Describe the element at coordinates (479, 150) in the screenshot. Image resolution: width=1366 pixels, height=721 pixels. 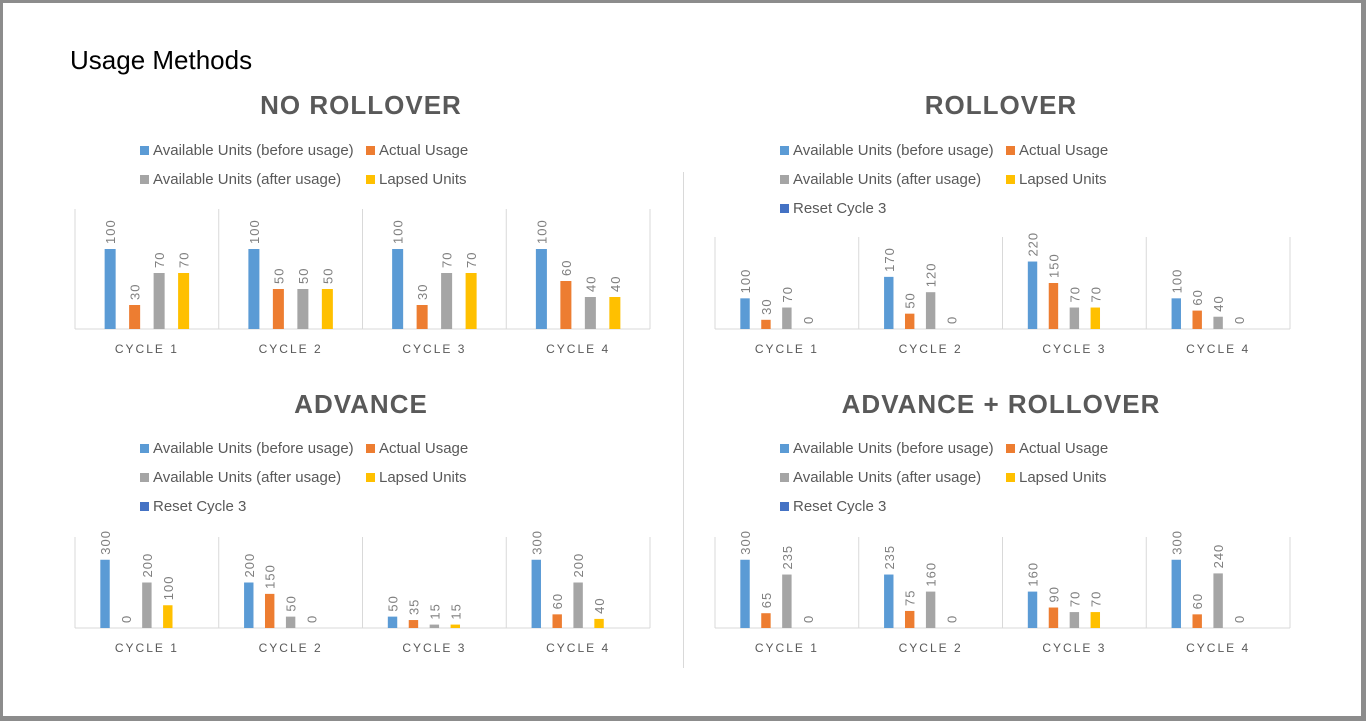
I see `legend-item: Actual Usage` at that location.